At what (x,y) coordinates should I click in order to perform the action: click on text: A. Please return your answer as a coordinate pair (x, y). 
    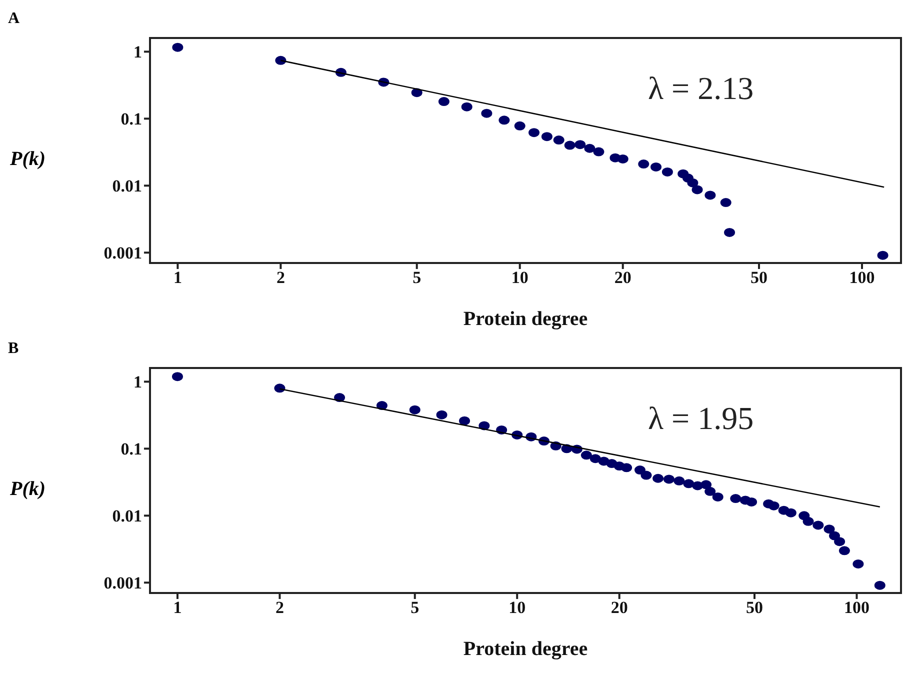
    Looking at the image, I should click on (14, 19).